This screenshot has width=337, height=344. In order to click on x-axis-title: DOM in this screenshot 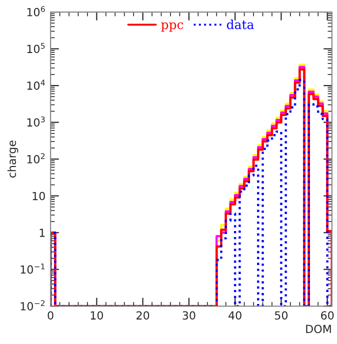, I will do `click(318, 329)`.